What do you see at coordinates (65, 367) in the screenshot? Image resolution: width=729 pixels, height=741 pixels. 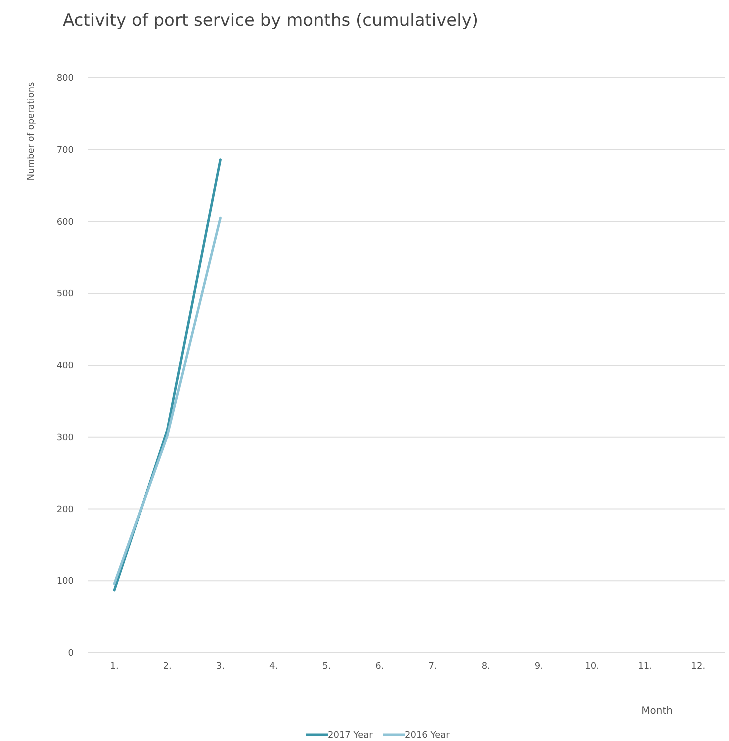 I see `y-tick-label: 400` at bounding box center [65, 367].